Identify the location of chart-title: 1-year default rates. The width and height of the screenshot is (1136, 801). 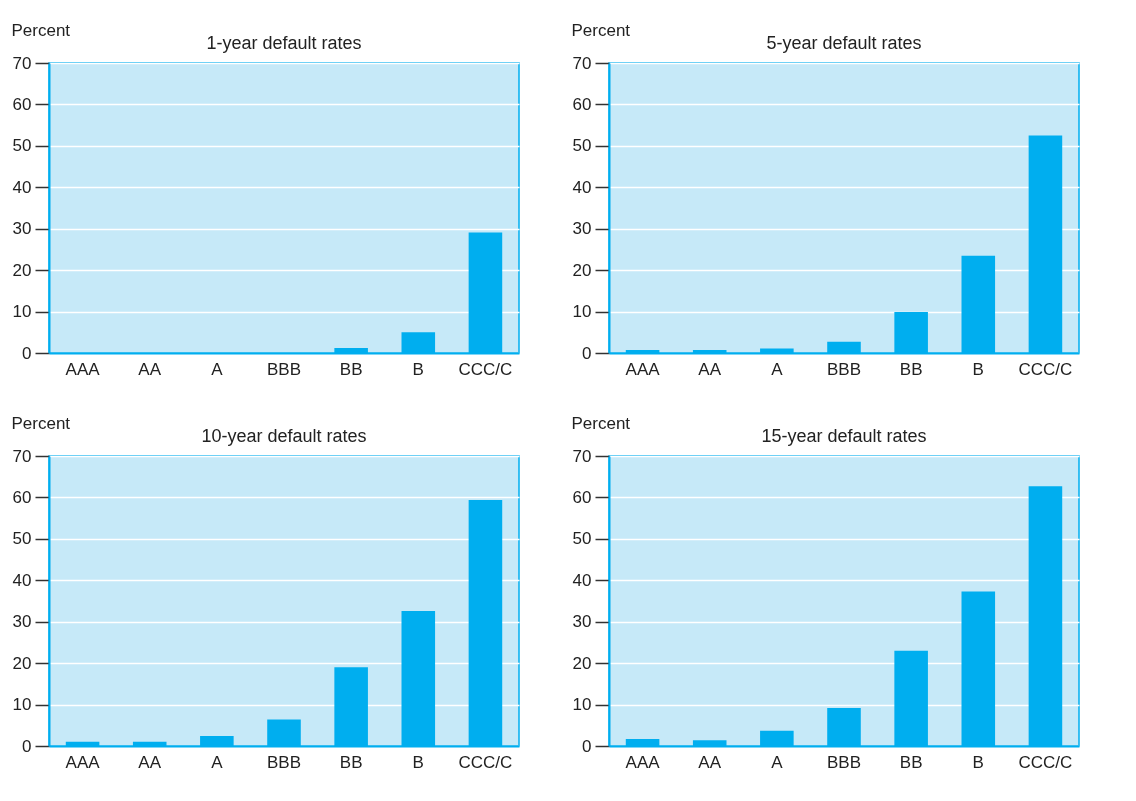
(284, 43).